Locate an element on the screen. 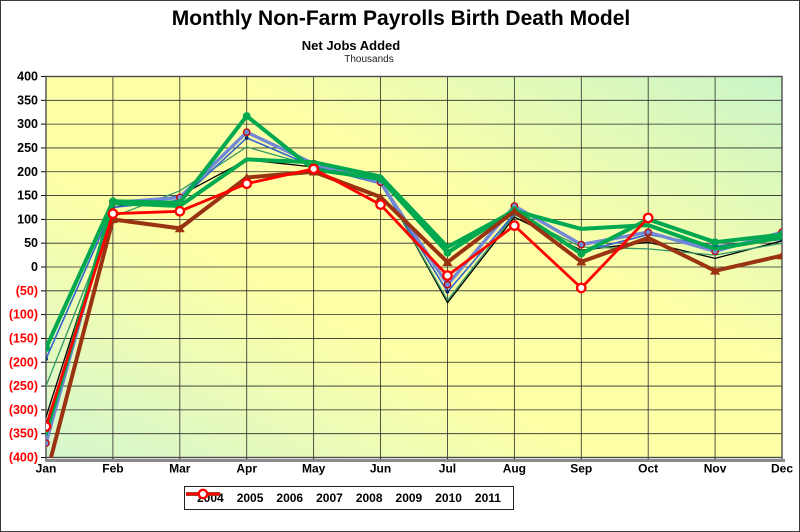 This screenshot has width=800, height=532. legend-item-2008: 2008 is located at coordinates (284, 497).